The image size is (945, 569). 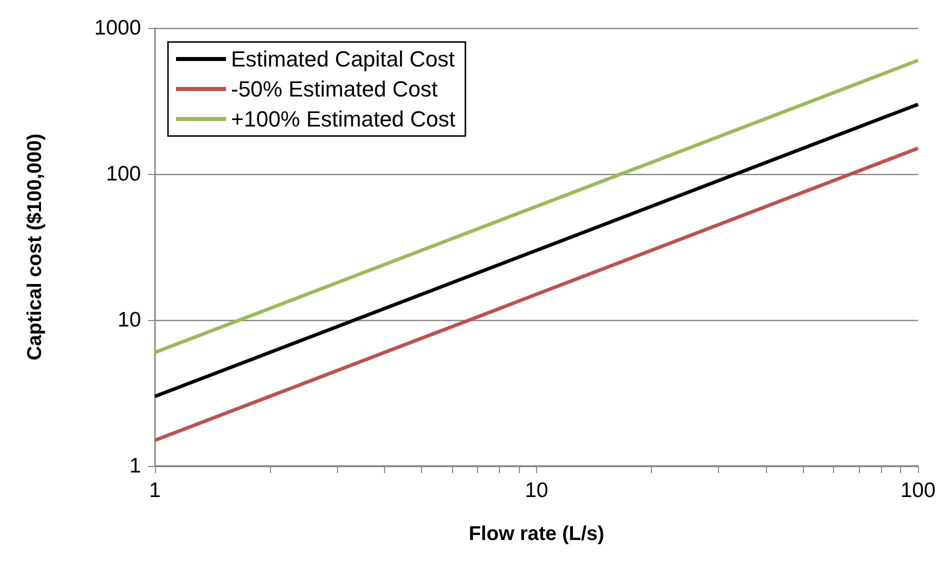 What do you see at coordinates (343, 119) in the screenshot?
I see `legend-label: +100% Estimated Cost` at bounding box center [343, 119].